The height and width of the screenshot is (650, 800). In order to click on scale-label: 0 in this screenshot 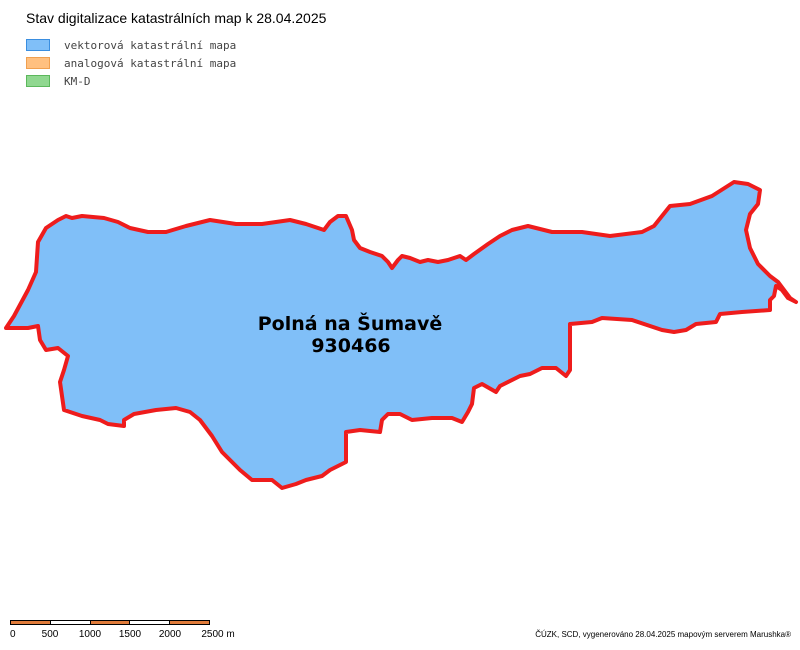, I will do `click(13, 634)`.